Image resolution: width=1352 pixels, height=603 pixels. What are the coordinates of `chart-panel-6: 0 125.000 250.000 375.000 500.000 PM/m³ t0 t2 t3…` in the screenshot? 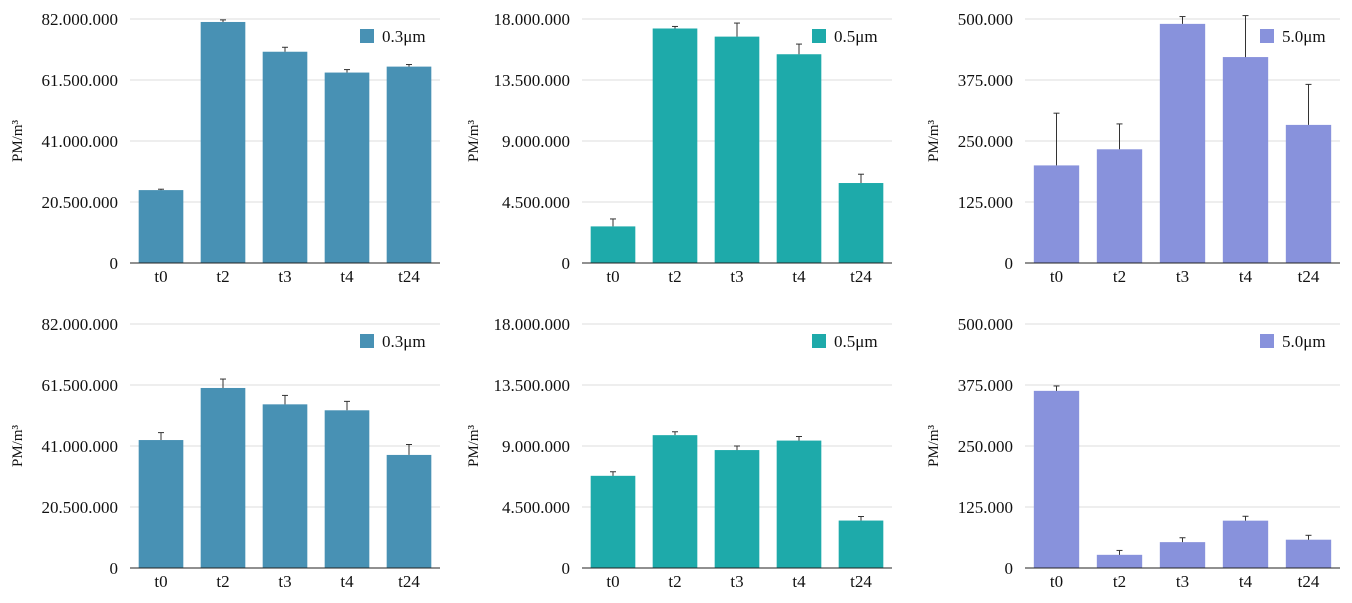 It's located at (1133, 453).